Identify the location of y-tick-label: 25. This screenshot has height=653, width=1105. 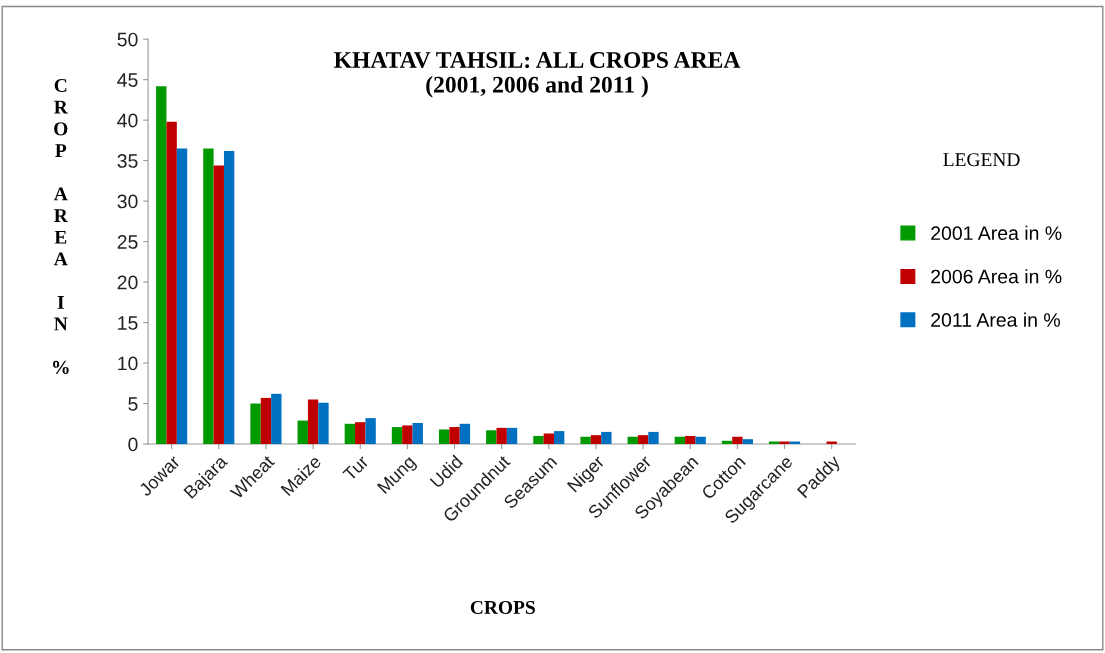
(127, 242).